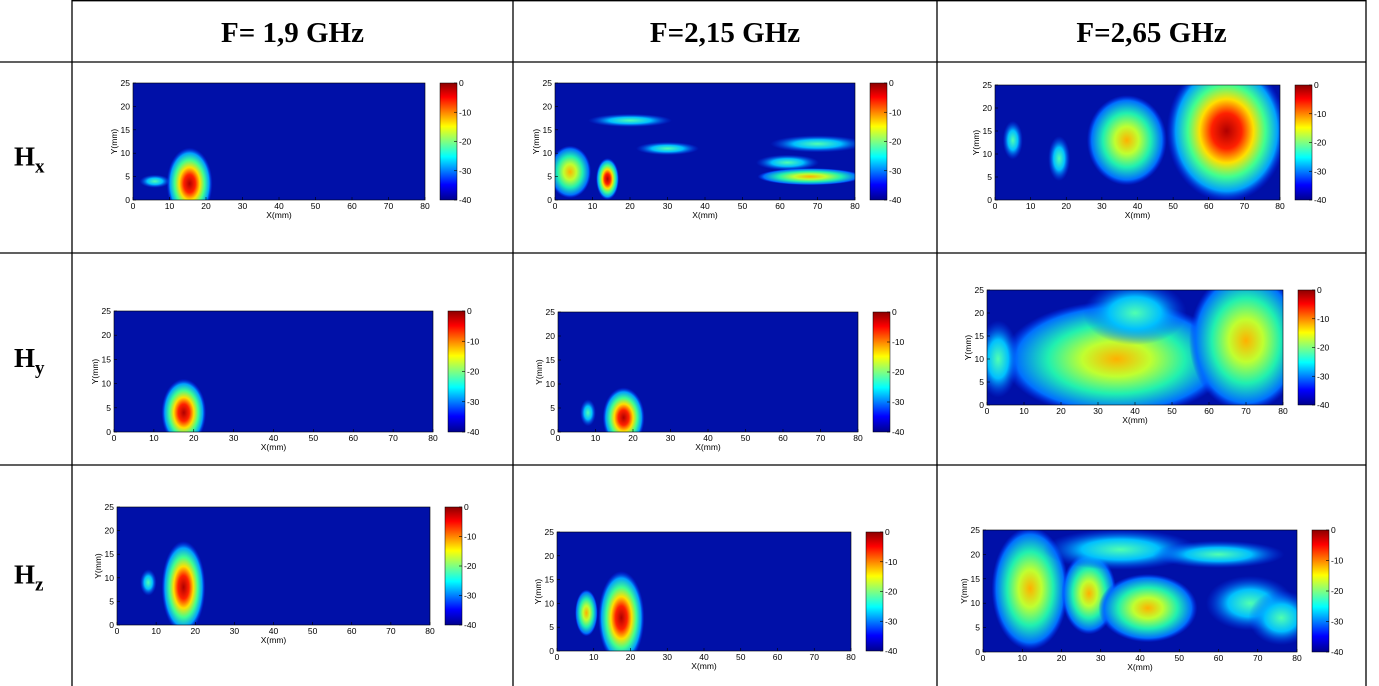 The width and height of the screenshot is (1379, 686). What do you see at coordinates (279, 206) in the screenshot?
I see `x-tick-label: 40` at bounding box center [279, 206].